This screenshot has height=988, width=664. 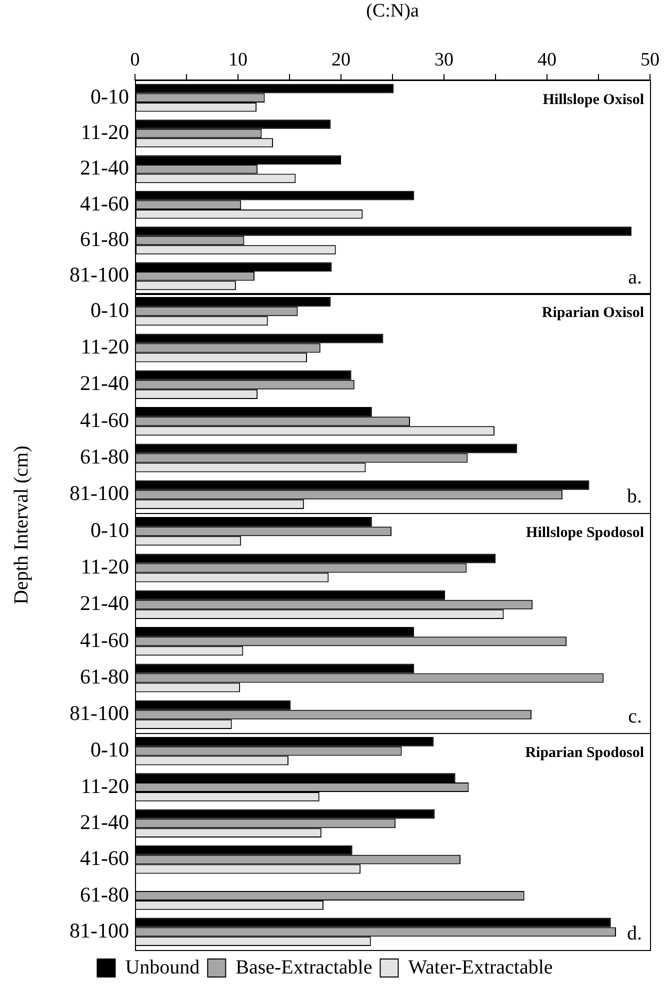 I want to click on x-tick-label: 30, so click(x=444, y=60).